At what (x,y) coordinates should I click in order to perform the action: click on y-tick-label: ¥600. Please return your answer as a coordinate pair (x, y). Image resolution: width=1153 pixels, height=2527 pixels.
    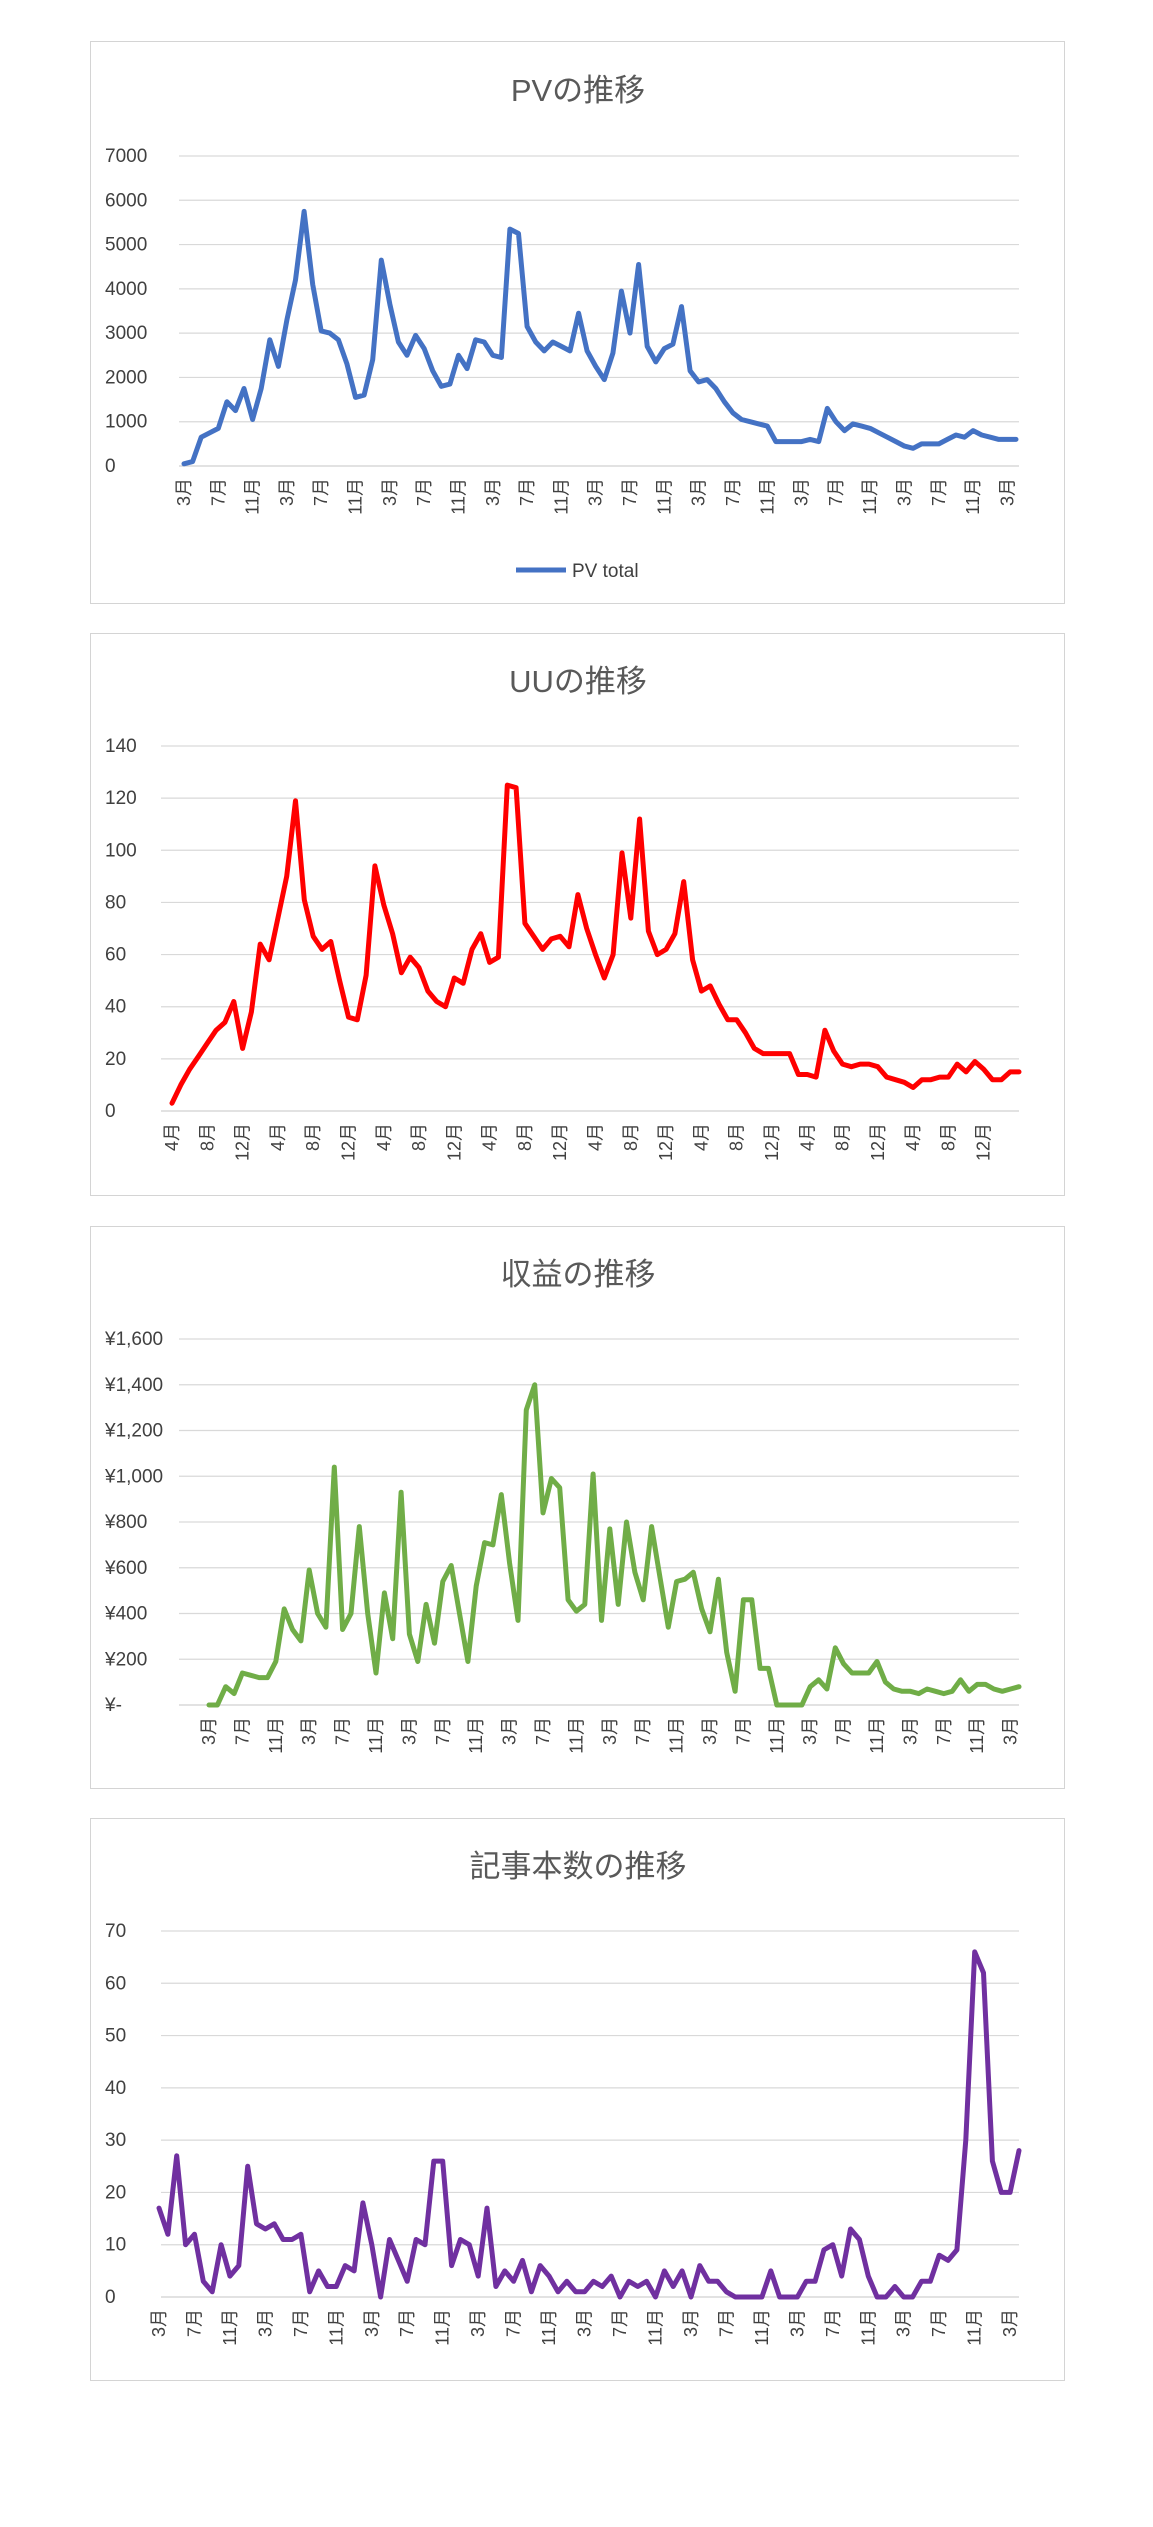
    Looking at the image, I should click on (125, 1568).